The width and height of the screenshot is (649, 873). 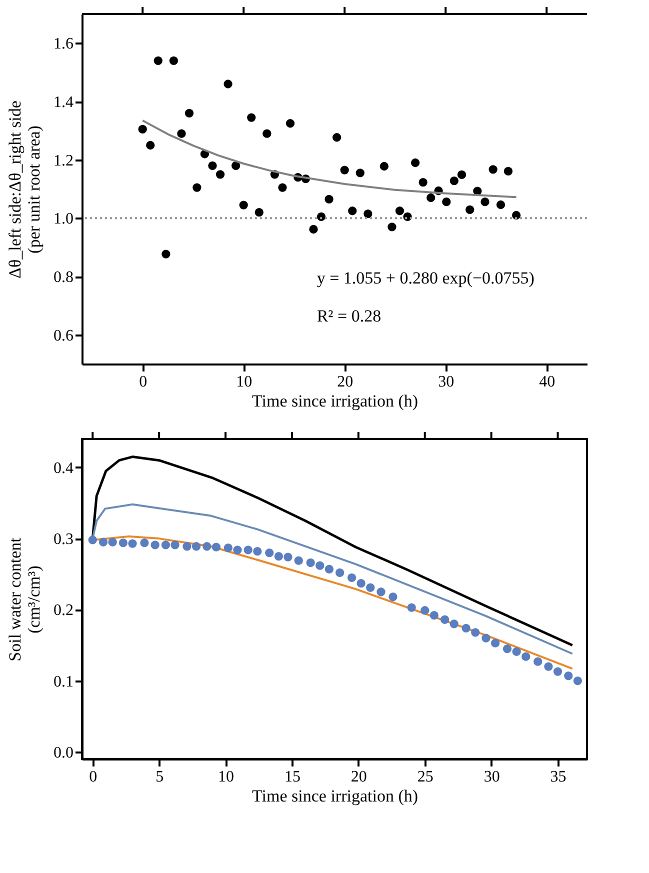 What do you see at coordinates (335, 401) in the screenshot?
I see `x-axis-title: Time since irrigation (h)` at bounding box center [335, 401].